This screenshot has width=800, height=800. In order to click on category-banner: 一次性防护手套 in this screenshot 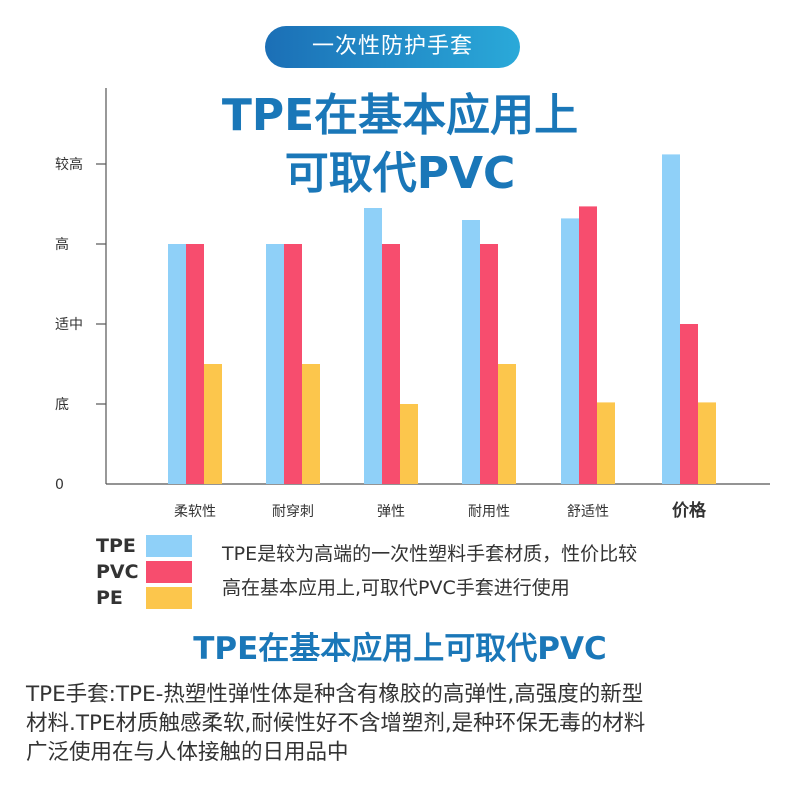, I will do `click(392, 47)`.